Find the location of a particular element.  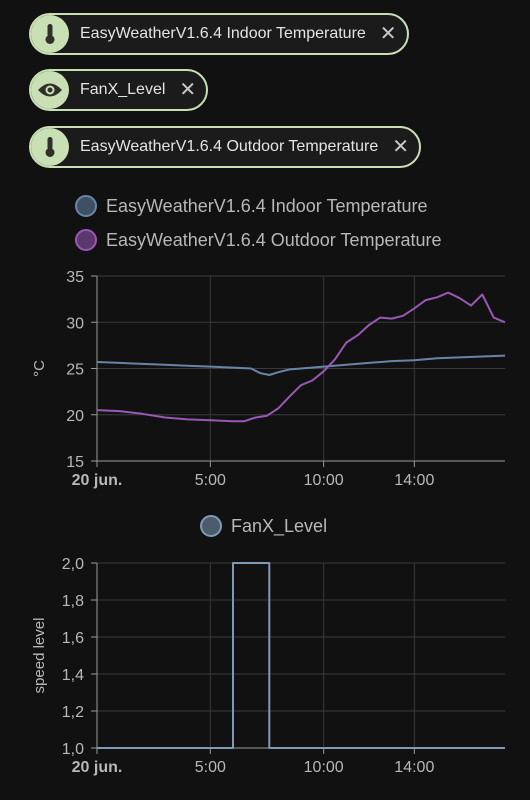

y-tick-label: 2,0 is located at coordinates (73, 564).